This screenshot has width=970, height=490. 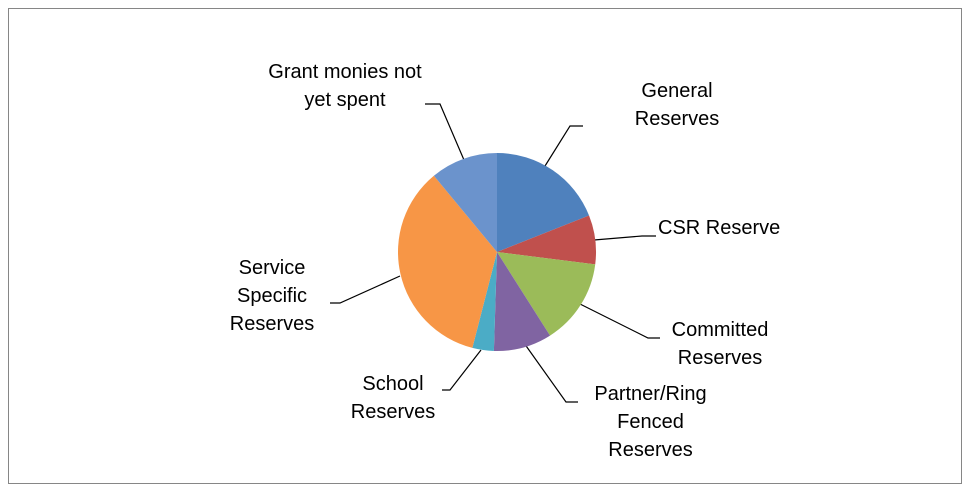 What do you see at coordinates (393, 398) in the screenshot?
I see `slice-label: School Reserves` at bounding box center [393, 398].